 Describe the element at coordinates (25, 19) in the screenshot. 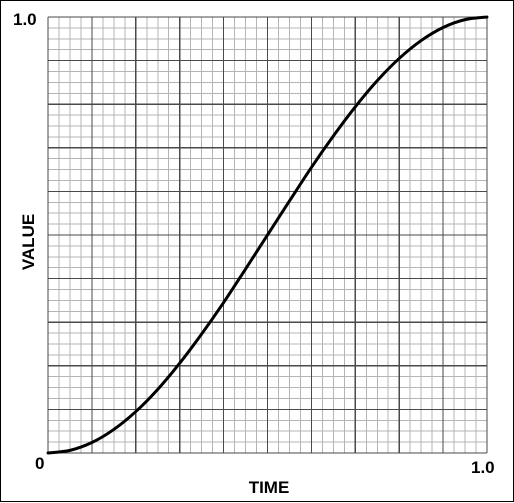

I see `y-tick-label-max: 1.0` at that location.